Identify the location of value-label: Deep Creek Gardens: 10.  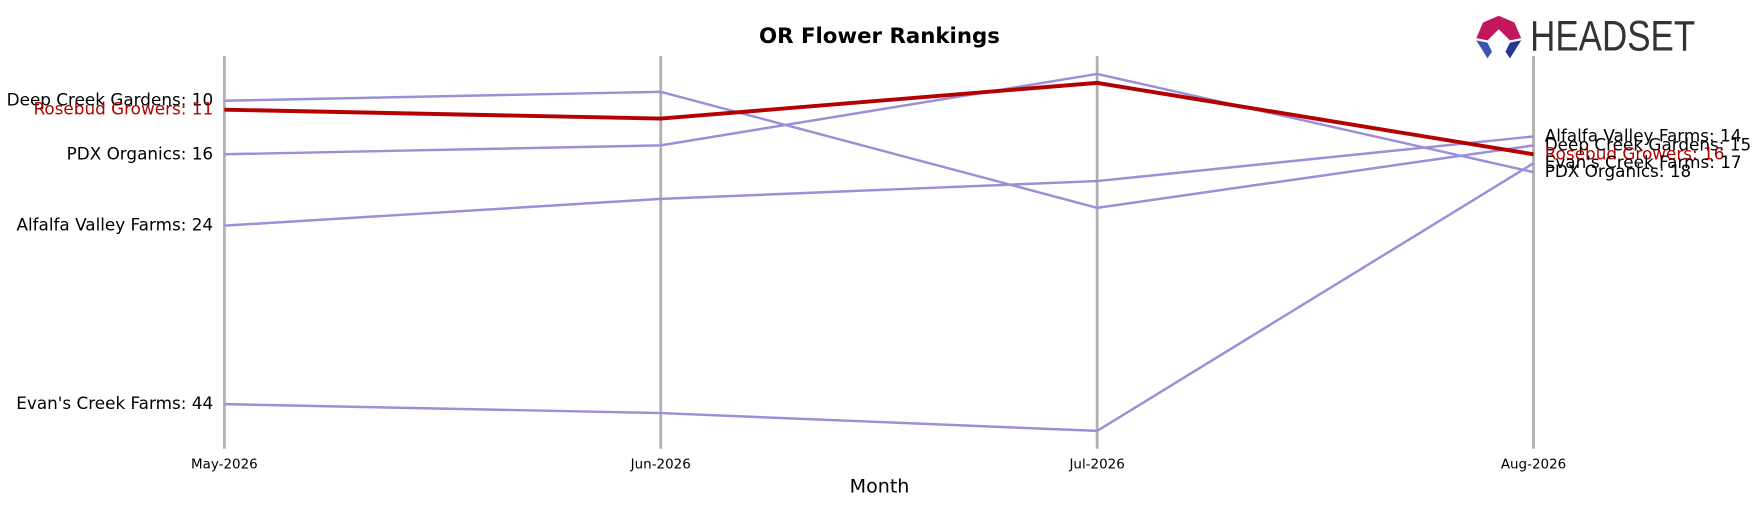
(110, 100).